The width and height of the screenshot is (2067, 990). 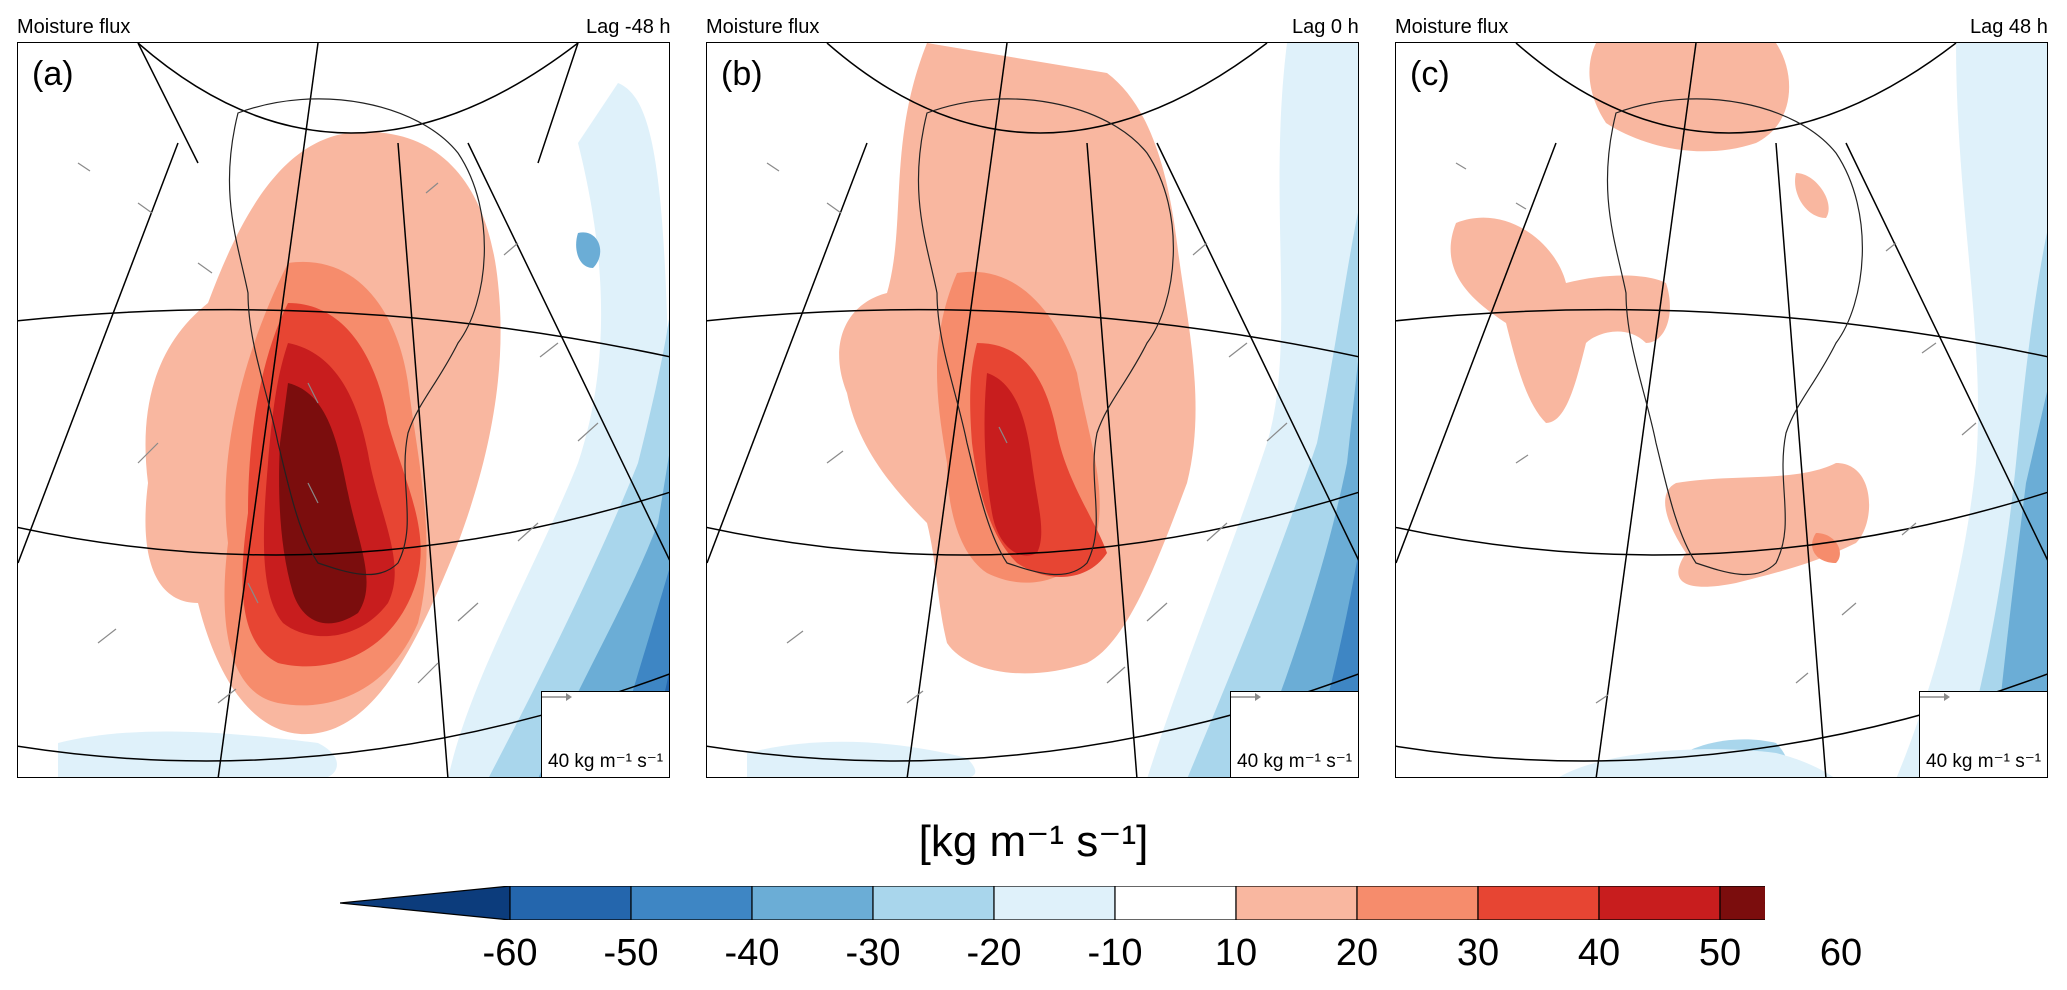 What do you see at coordinates (763, 27) in the screenshot?
I see `panel-b-title: Moisture flux` at bounding box center [763, 27].